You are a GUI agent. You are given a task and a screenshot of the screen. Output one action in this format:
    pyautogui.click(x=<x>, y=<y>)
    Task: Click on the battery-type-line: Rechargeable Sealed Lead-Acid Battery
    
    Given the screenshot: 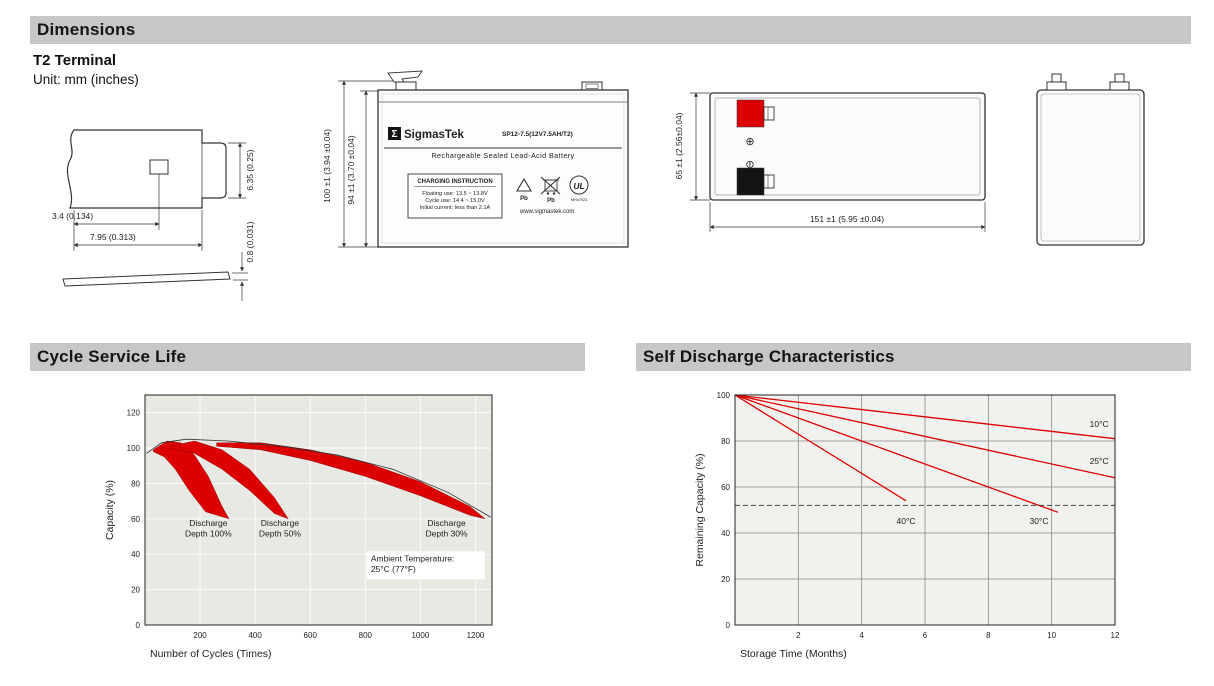 What is the action you would take?
    pyautogui.click(x=502, y=155)
    